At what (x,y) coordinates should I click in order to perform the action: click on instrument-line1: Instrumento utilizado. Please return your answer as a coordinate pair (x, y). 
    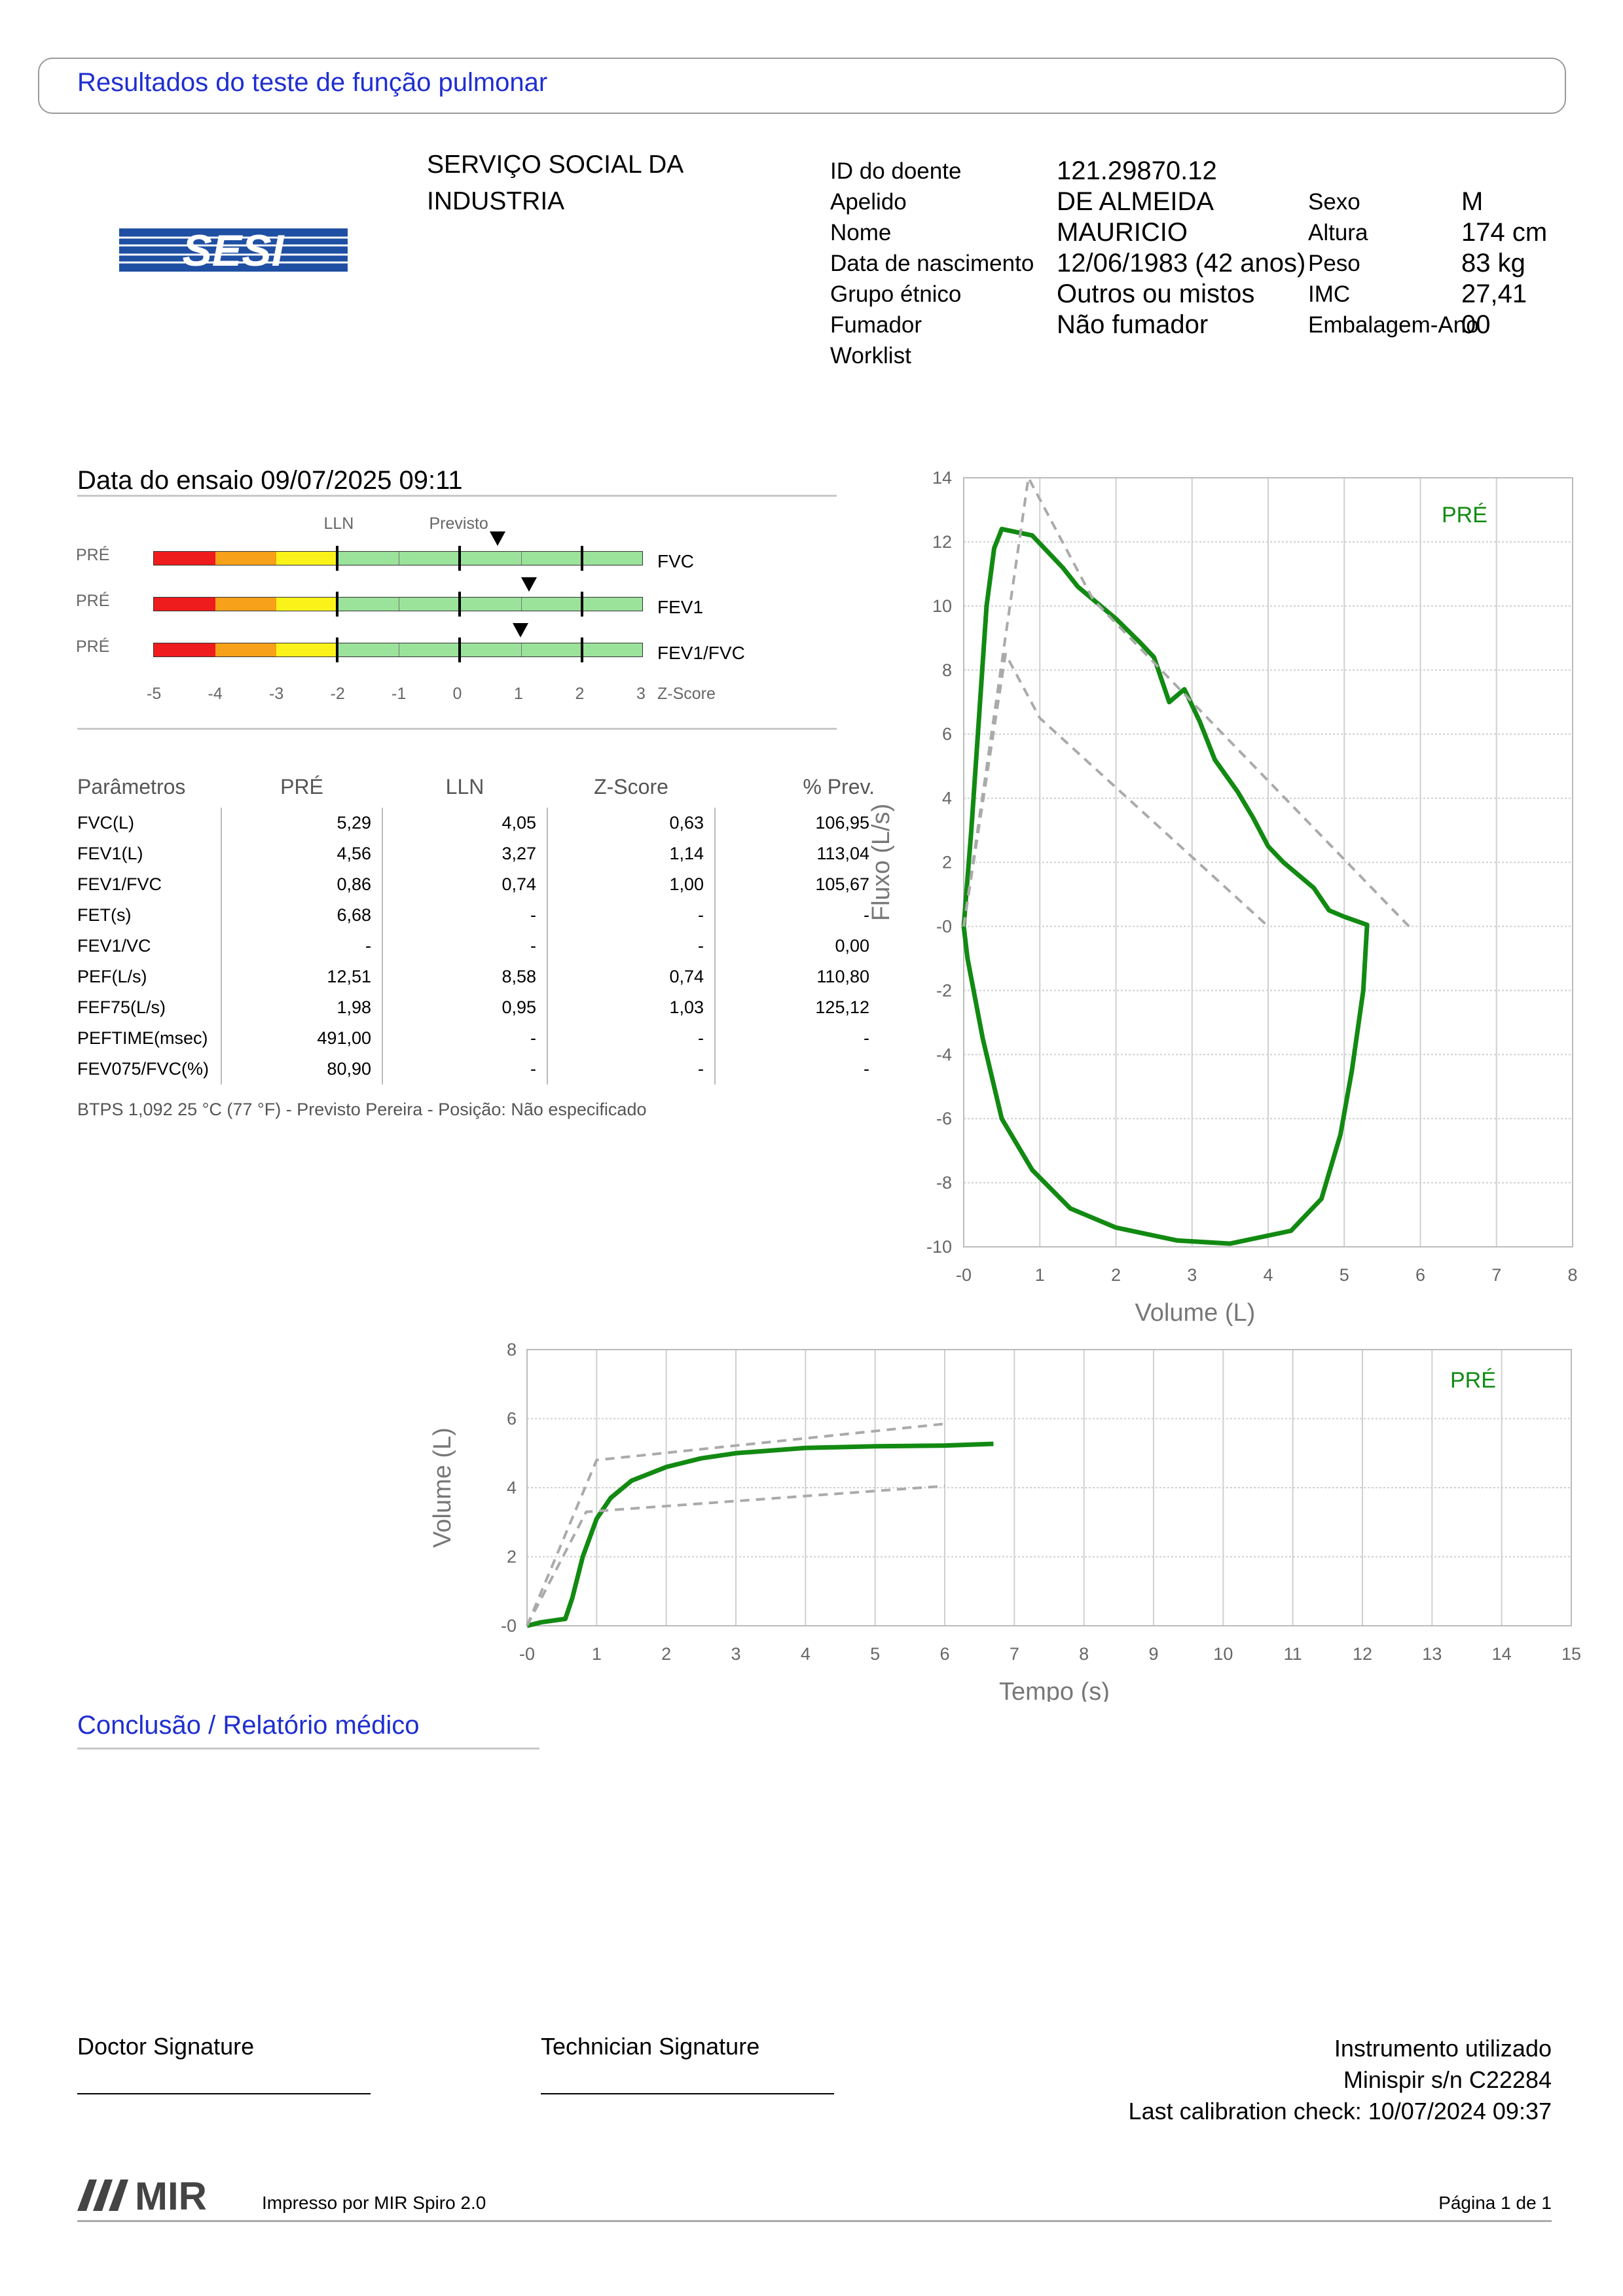
    Looking at the image, I should click on (1443, 2048).